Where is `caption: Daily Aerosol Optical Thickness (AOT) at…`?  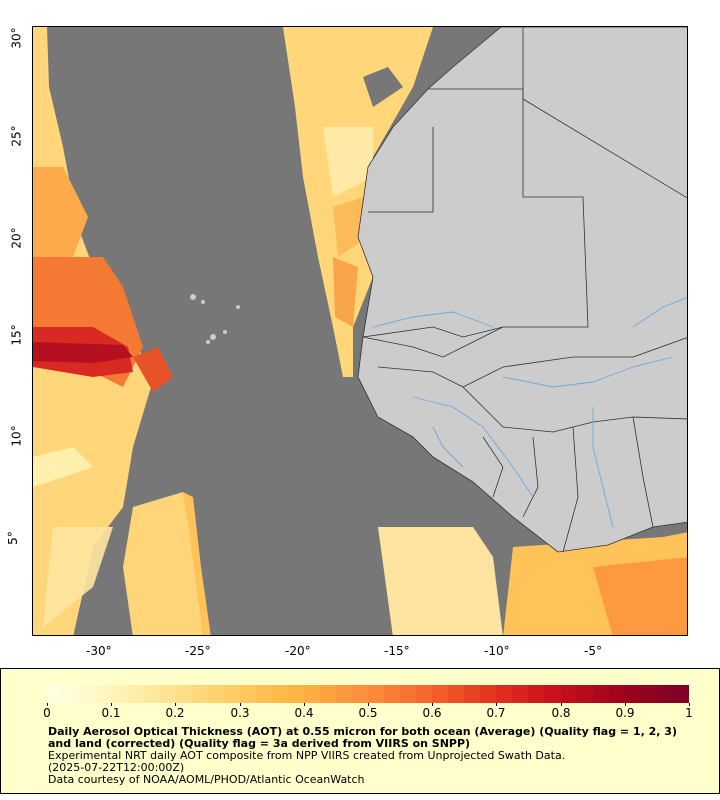 caption: Daily Aerosol Optical Thickness (AOT) at… is located at coordinates (368, 756).